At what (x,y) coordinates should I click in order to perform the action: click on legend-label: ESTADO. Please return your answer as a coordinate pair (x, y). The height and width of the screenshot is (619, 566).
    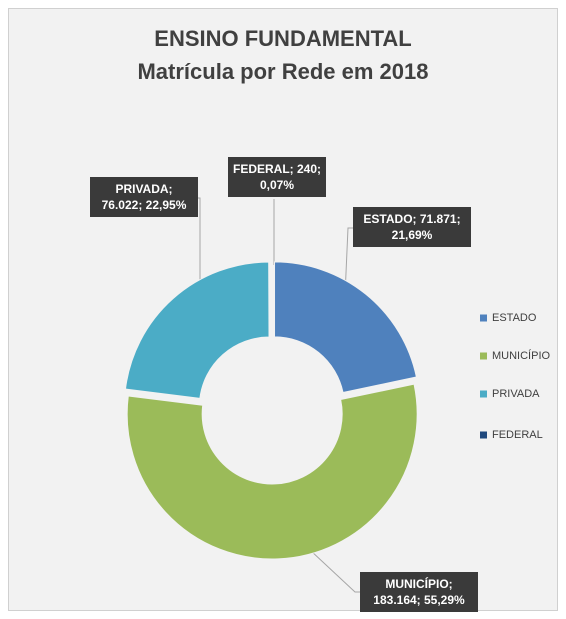
    Looking at the image, I should click on (514, 318).